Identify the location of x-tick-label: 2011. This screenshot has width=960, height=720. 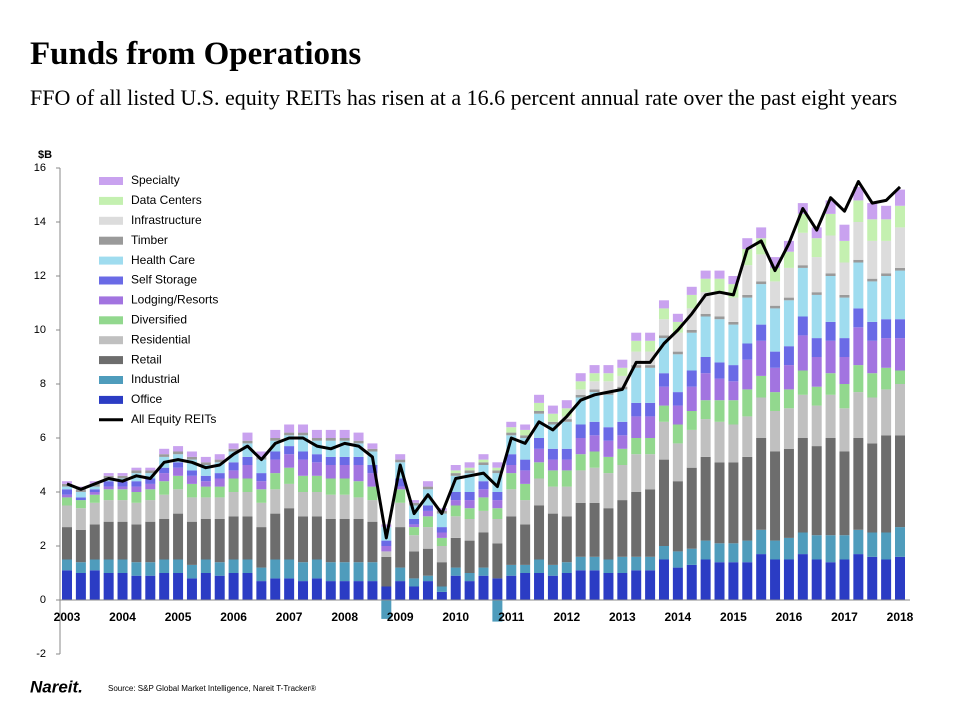
(511, 617).